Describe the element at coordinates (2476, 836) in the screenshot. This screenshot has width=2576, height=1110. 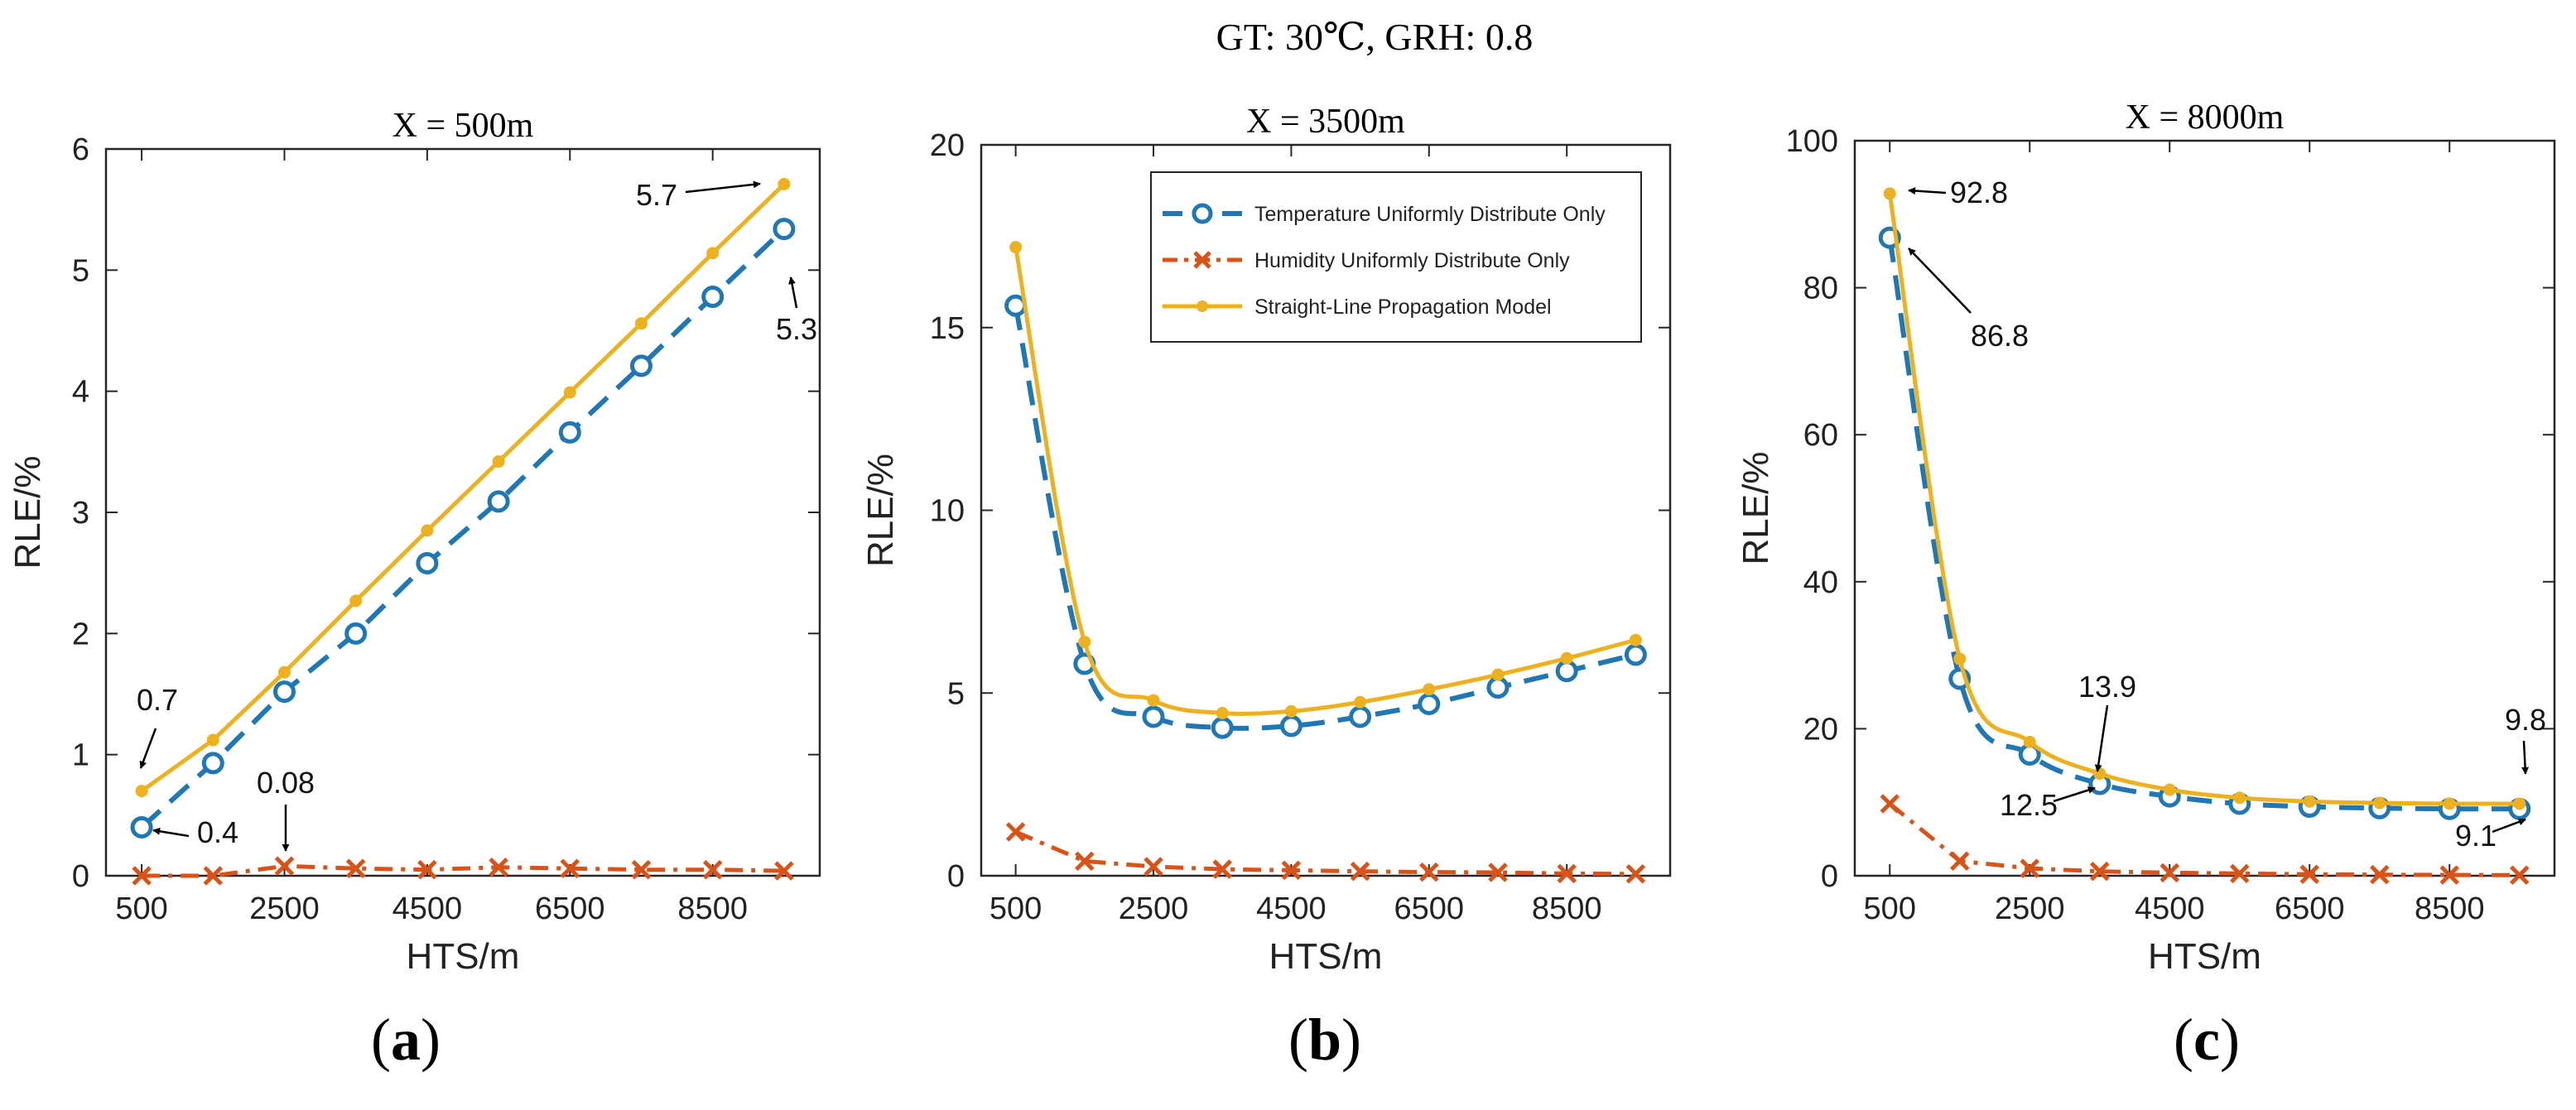
I see `annotation-label: 9.1` at that location.